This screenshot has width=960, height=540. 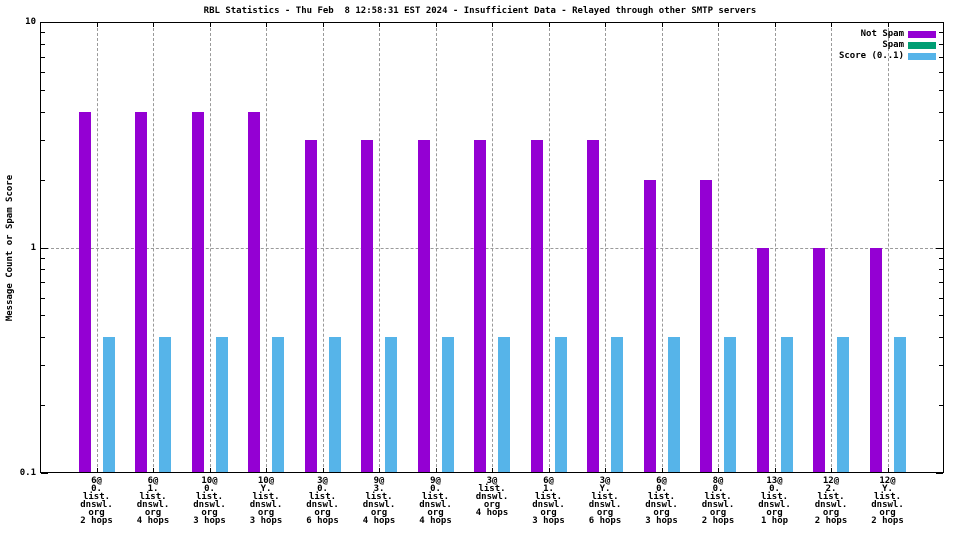 I want to click on x-axis-label-line: 2 hops, so click(x=96, y=521).